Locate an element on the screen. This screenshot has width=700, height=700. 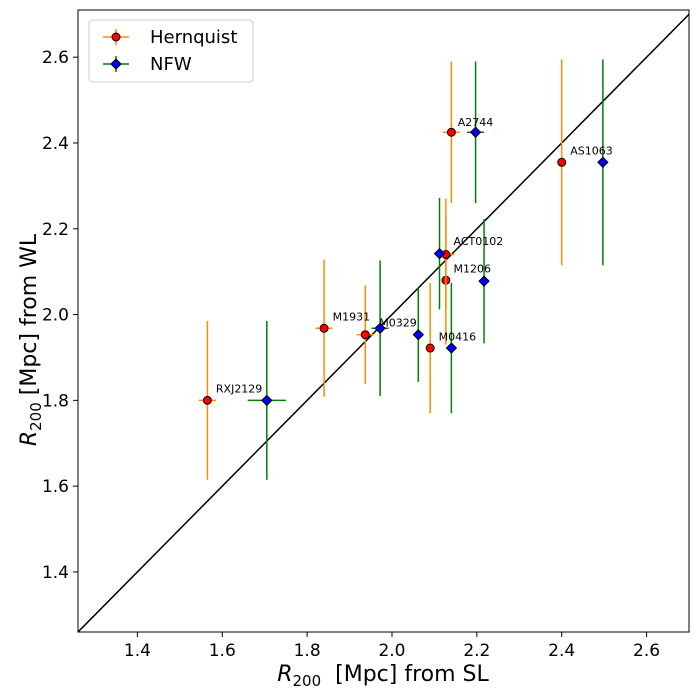
y-tick-label: 1.6 is located at coordinates (55, 487).